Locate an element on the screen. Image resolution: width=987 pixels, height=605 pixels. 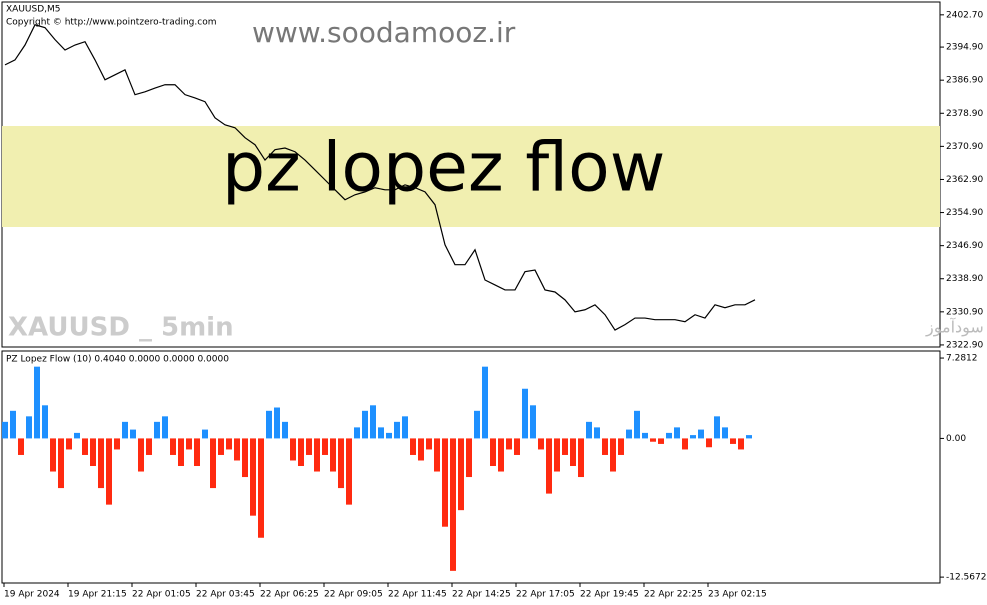
banner-text: pz lopez flow is located at coordinates (443, 168).